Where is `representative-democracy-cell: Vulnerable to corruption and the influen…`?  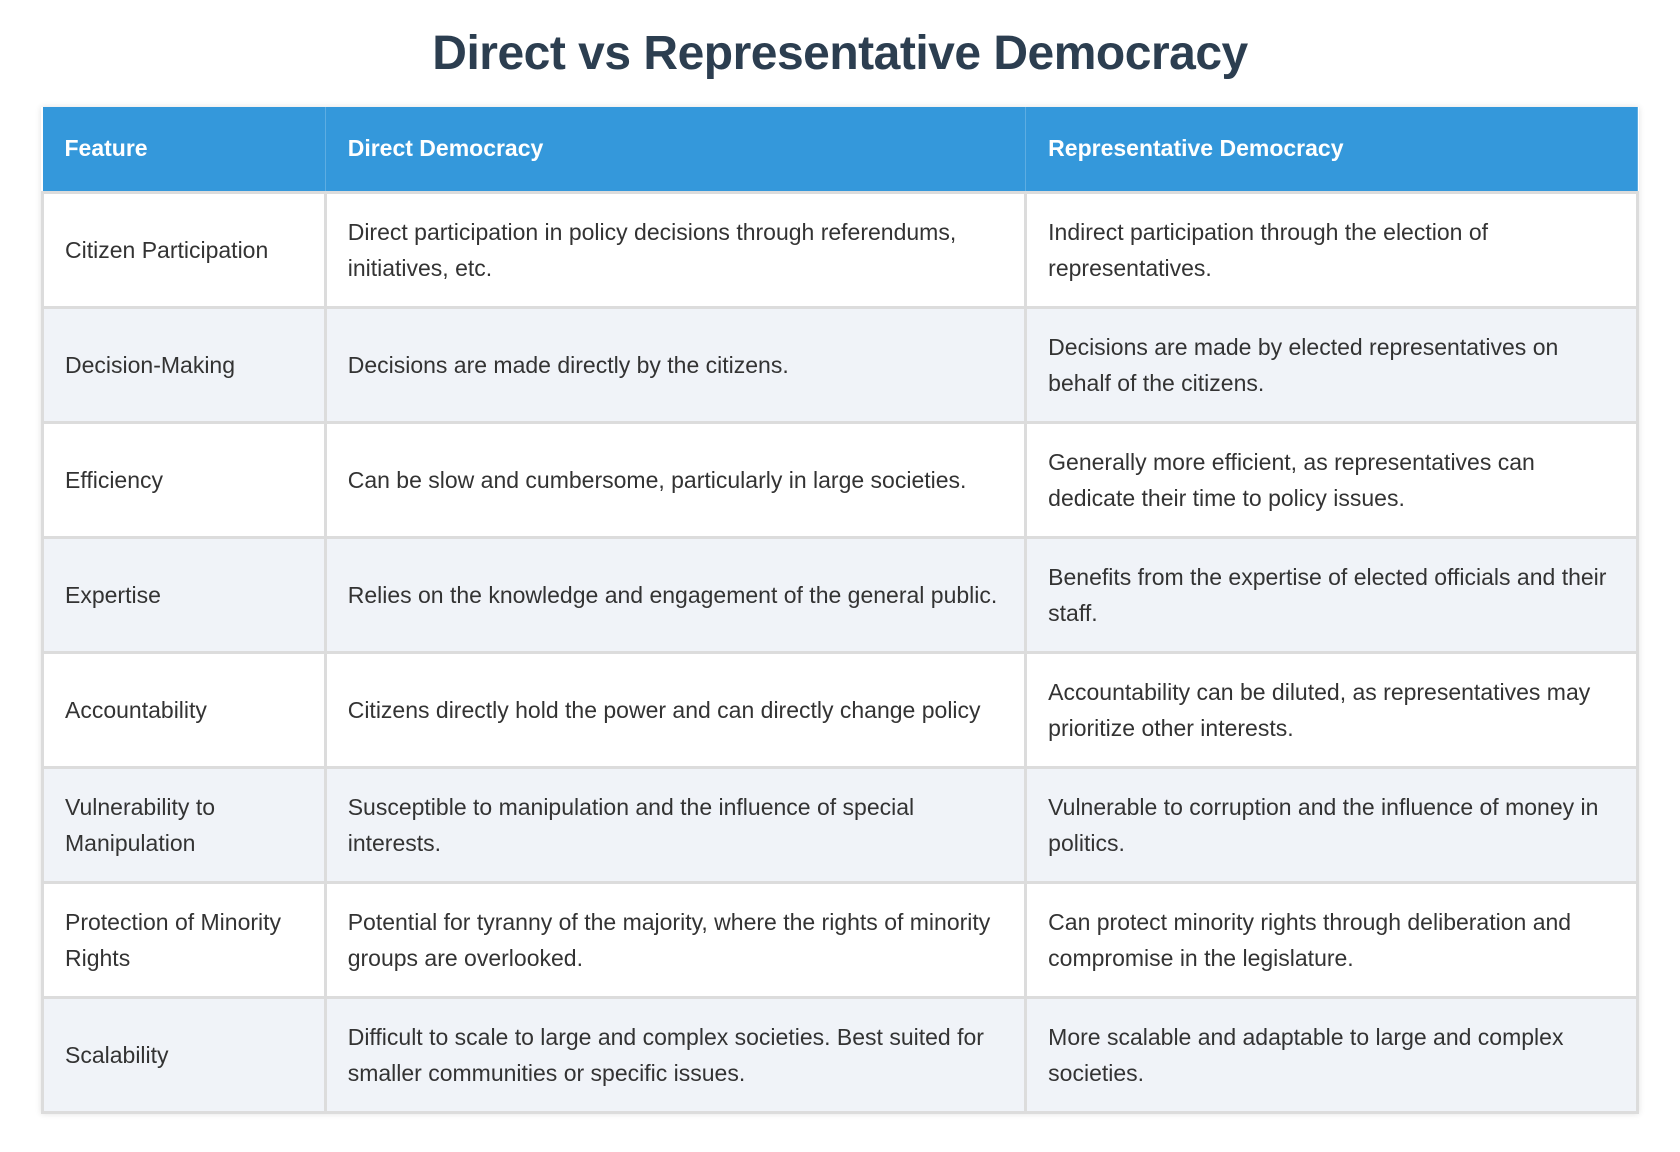 representative-democracy-cell: Vulnerable to corruption and the influen… is located at coordinates (1331, 824).